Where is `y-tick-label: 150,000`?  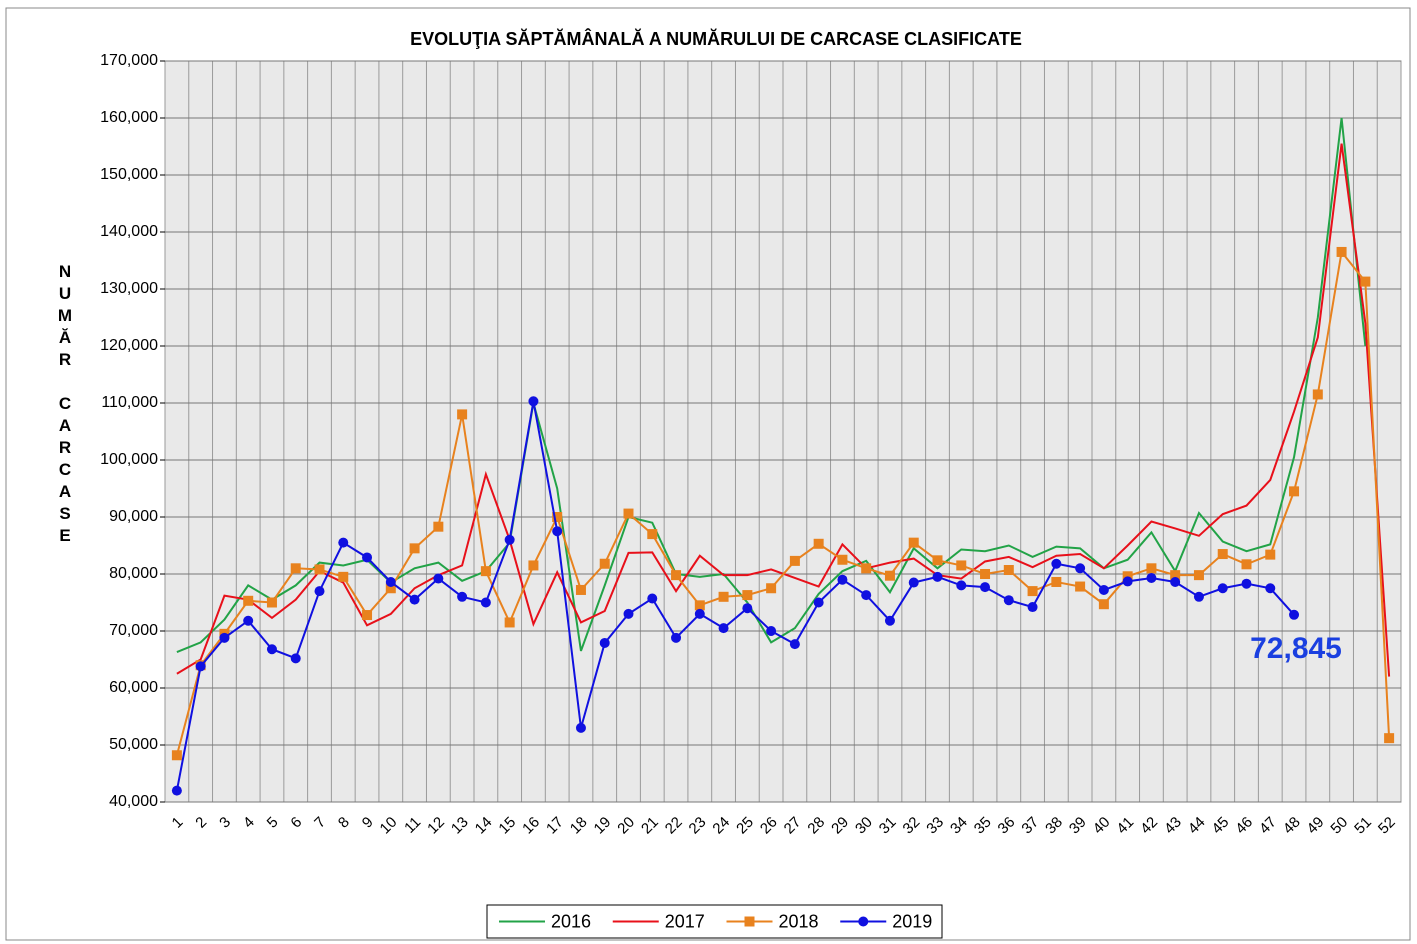 y-tick-label: 150,000 is located at coordinates (129, 174).